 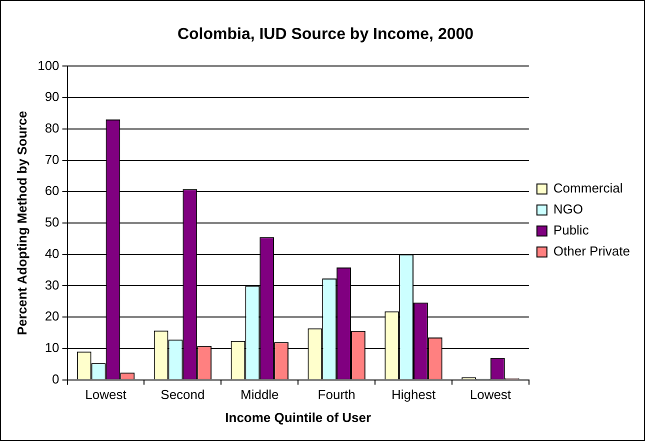 I want to click on y-tick-label: 10, so click(x=52, y=348).